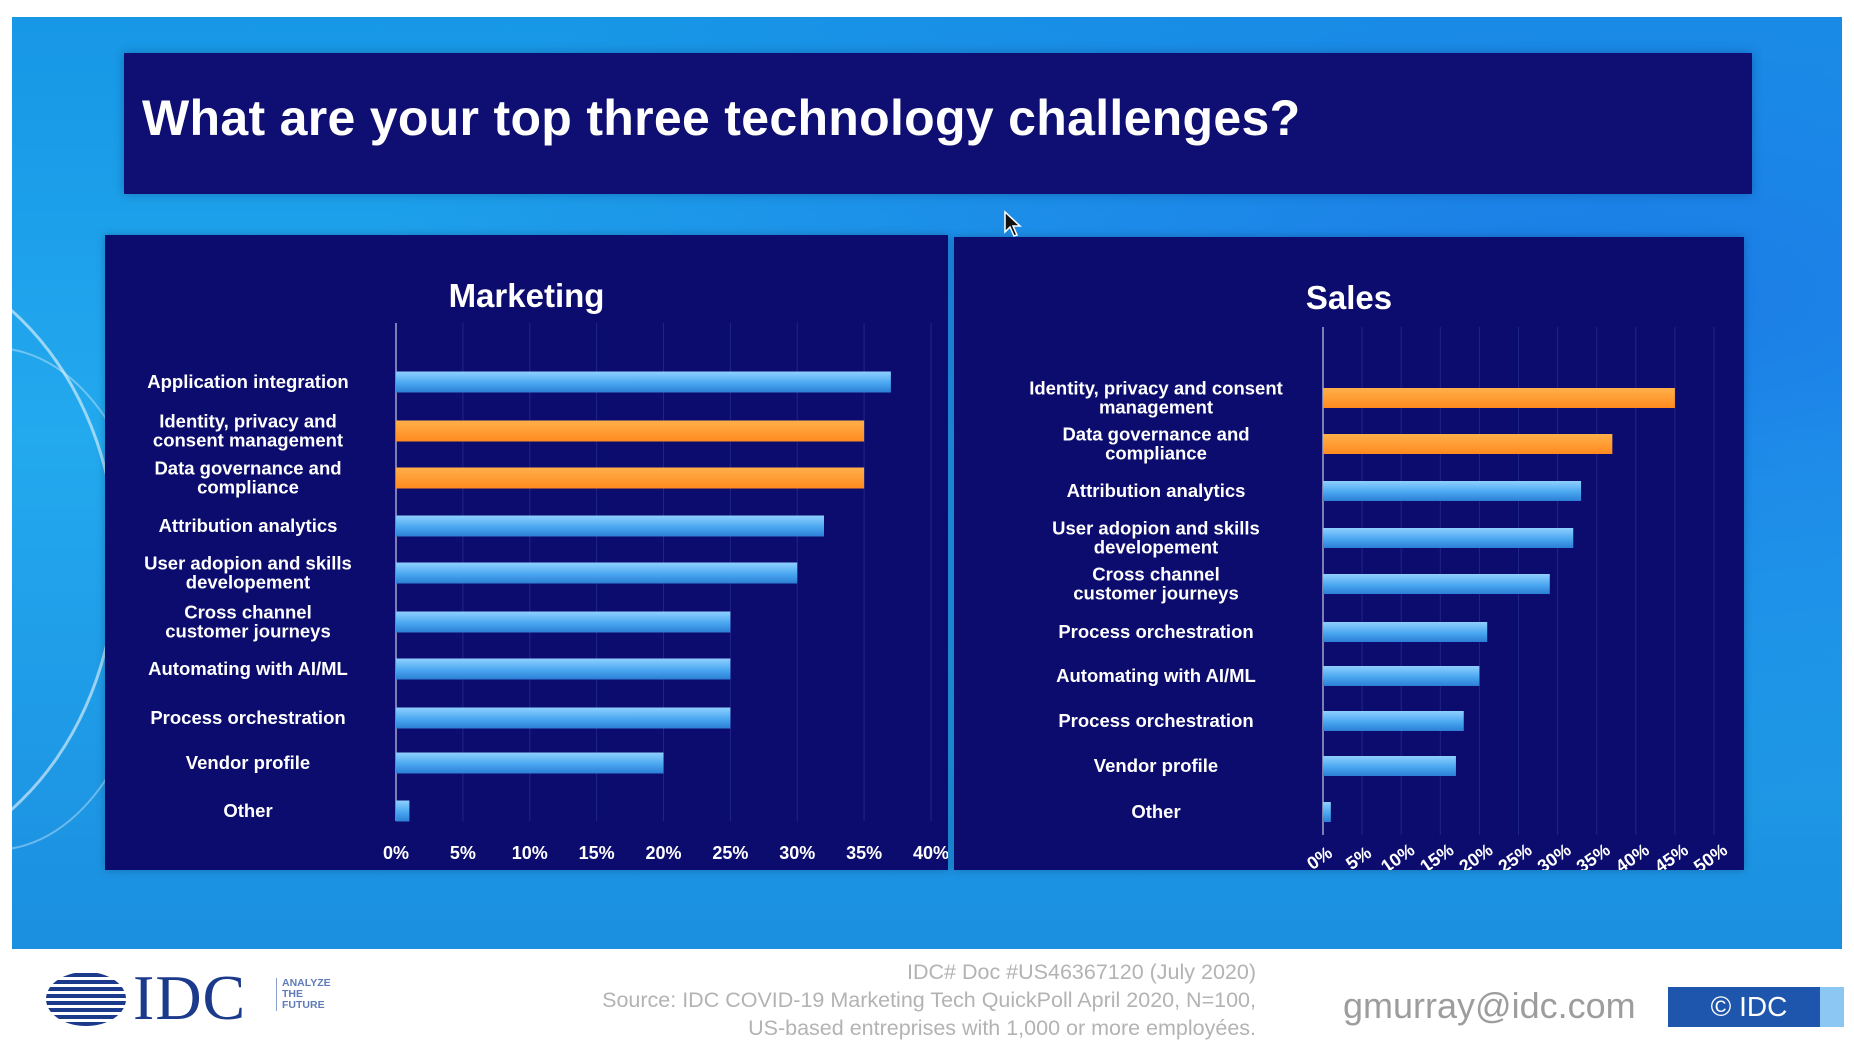  I want to click on category-label-line: Identity, privacy and, so click(248, 421).